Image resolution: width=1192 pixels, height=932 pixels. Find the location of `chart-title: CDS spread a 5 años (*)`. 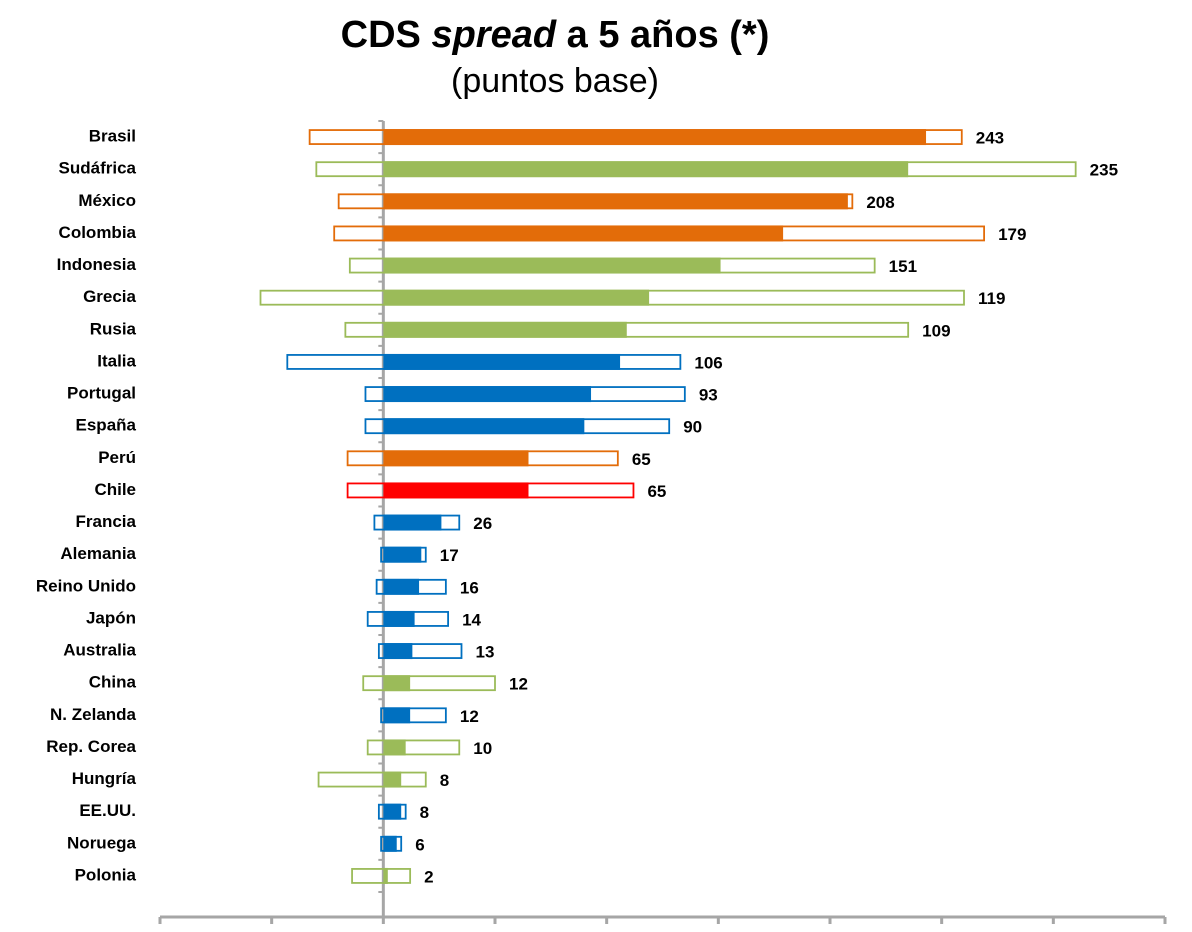

chart-title: CDS spread a 5 años (*) is located at coordinates (555, 35).